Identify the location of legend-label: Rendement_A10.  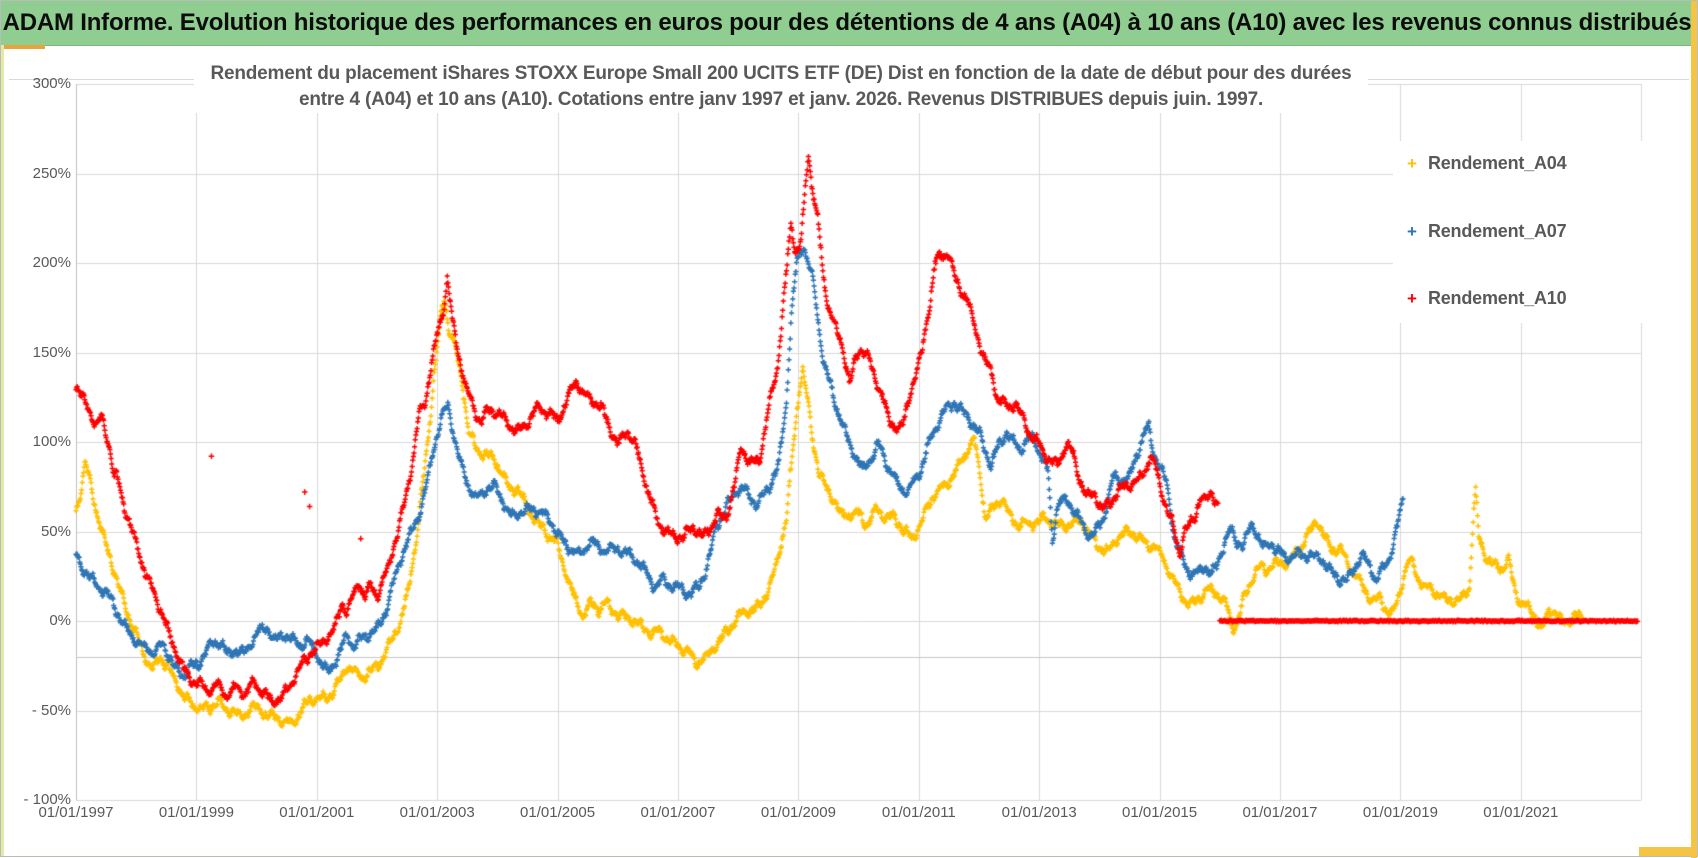
(1497, 298).